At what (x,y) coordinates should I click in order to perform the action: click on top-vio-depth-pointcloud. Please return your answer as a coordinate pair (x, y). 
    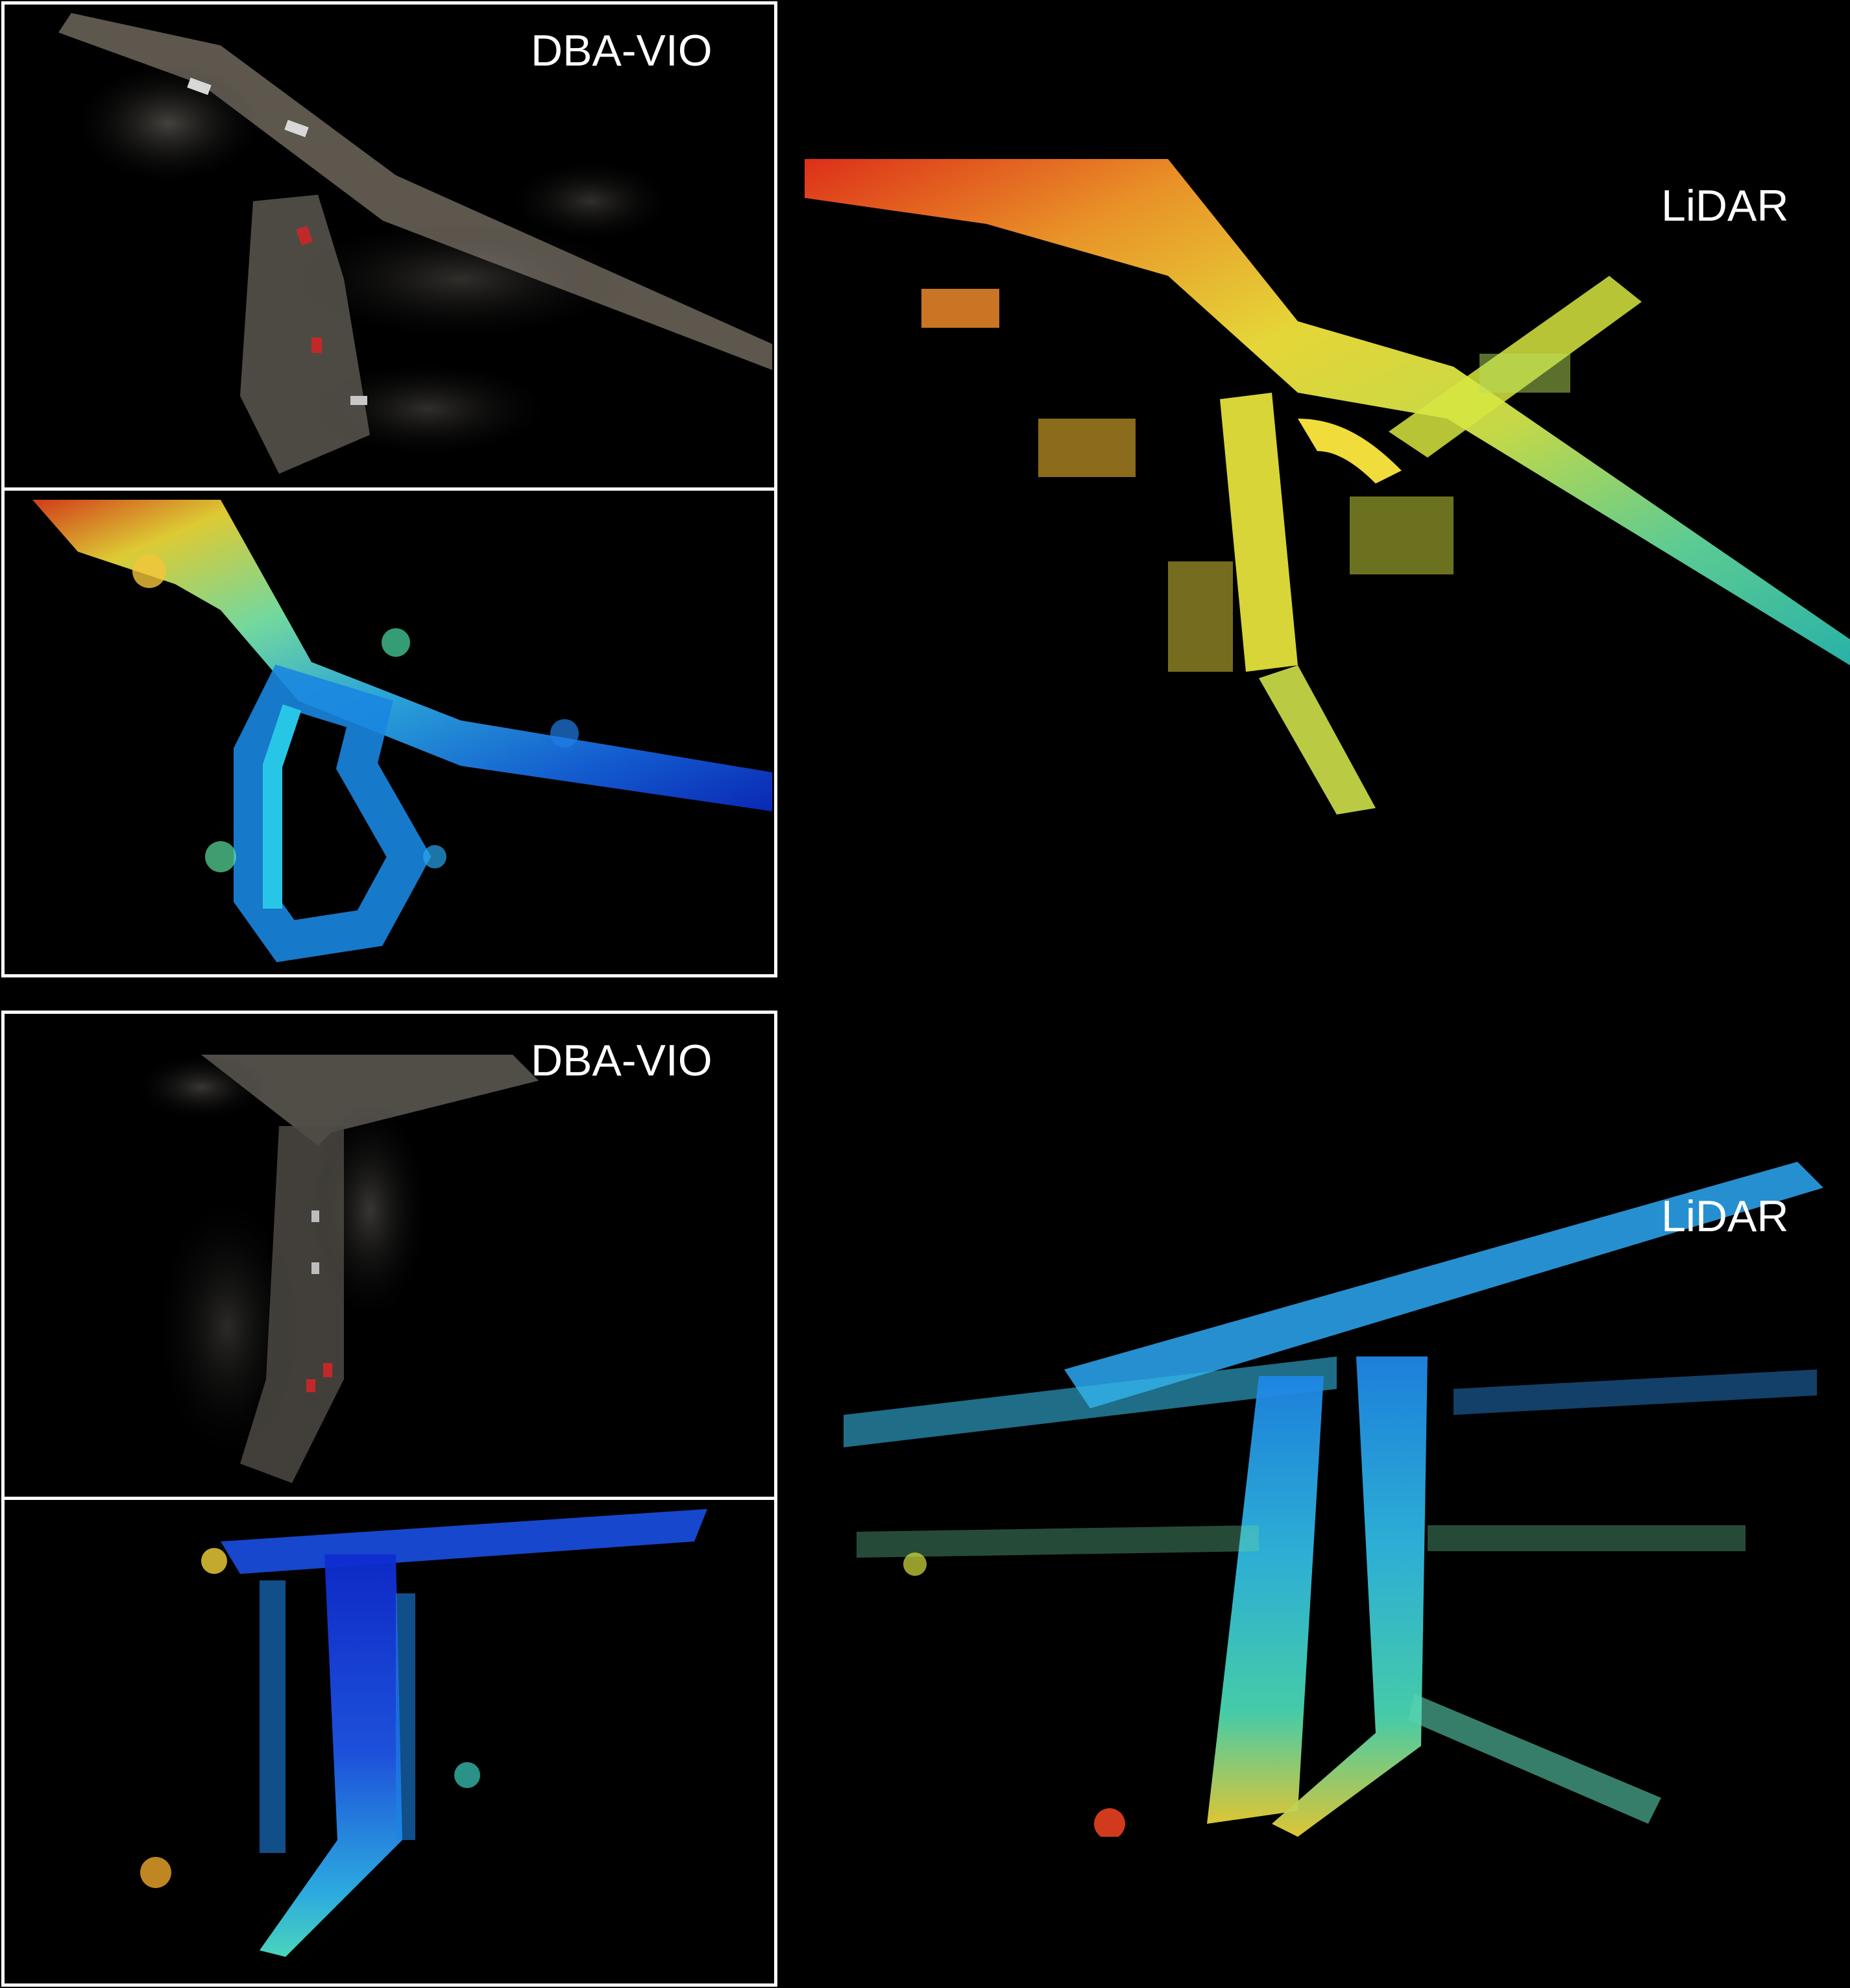
    Looking at the image, I should click on (402, 731).